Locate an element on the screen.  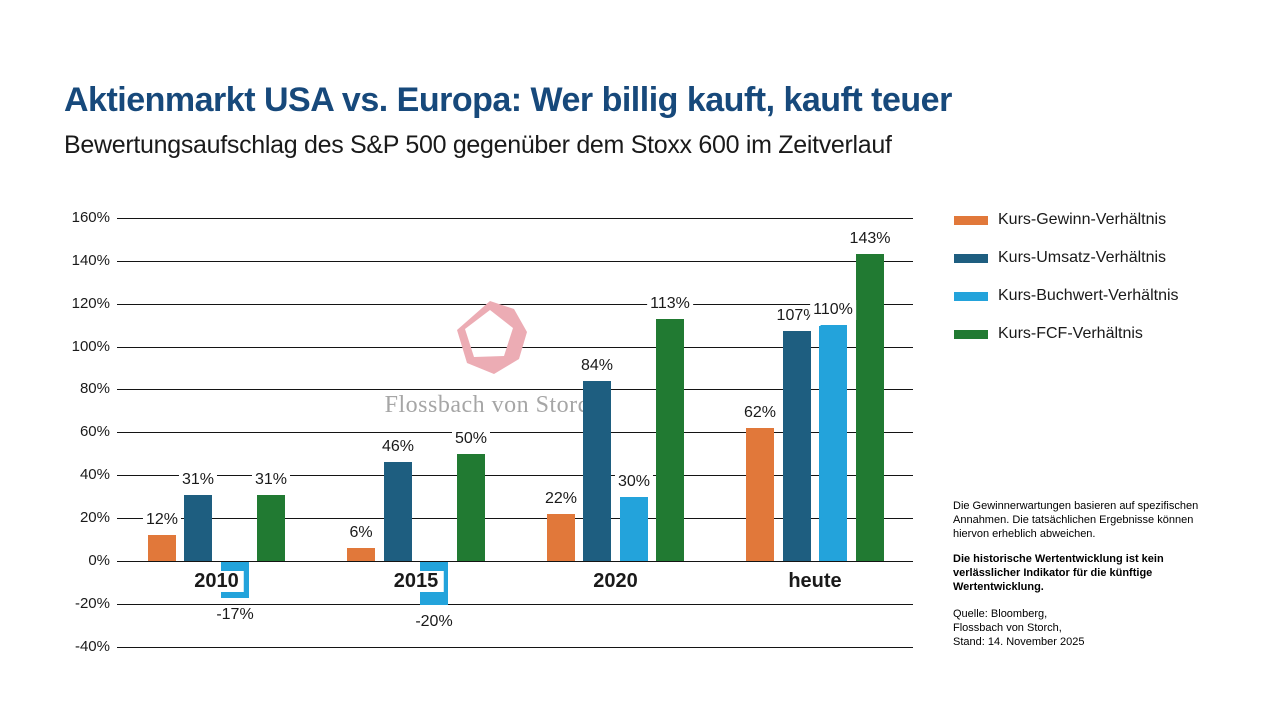
y-axis-tick-label: 40% is located at coordinates (94, 474).